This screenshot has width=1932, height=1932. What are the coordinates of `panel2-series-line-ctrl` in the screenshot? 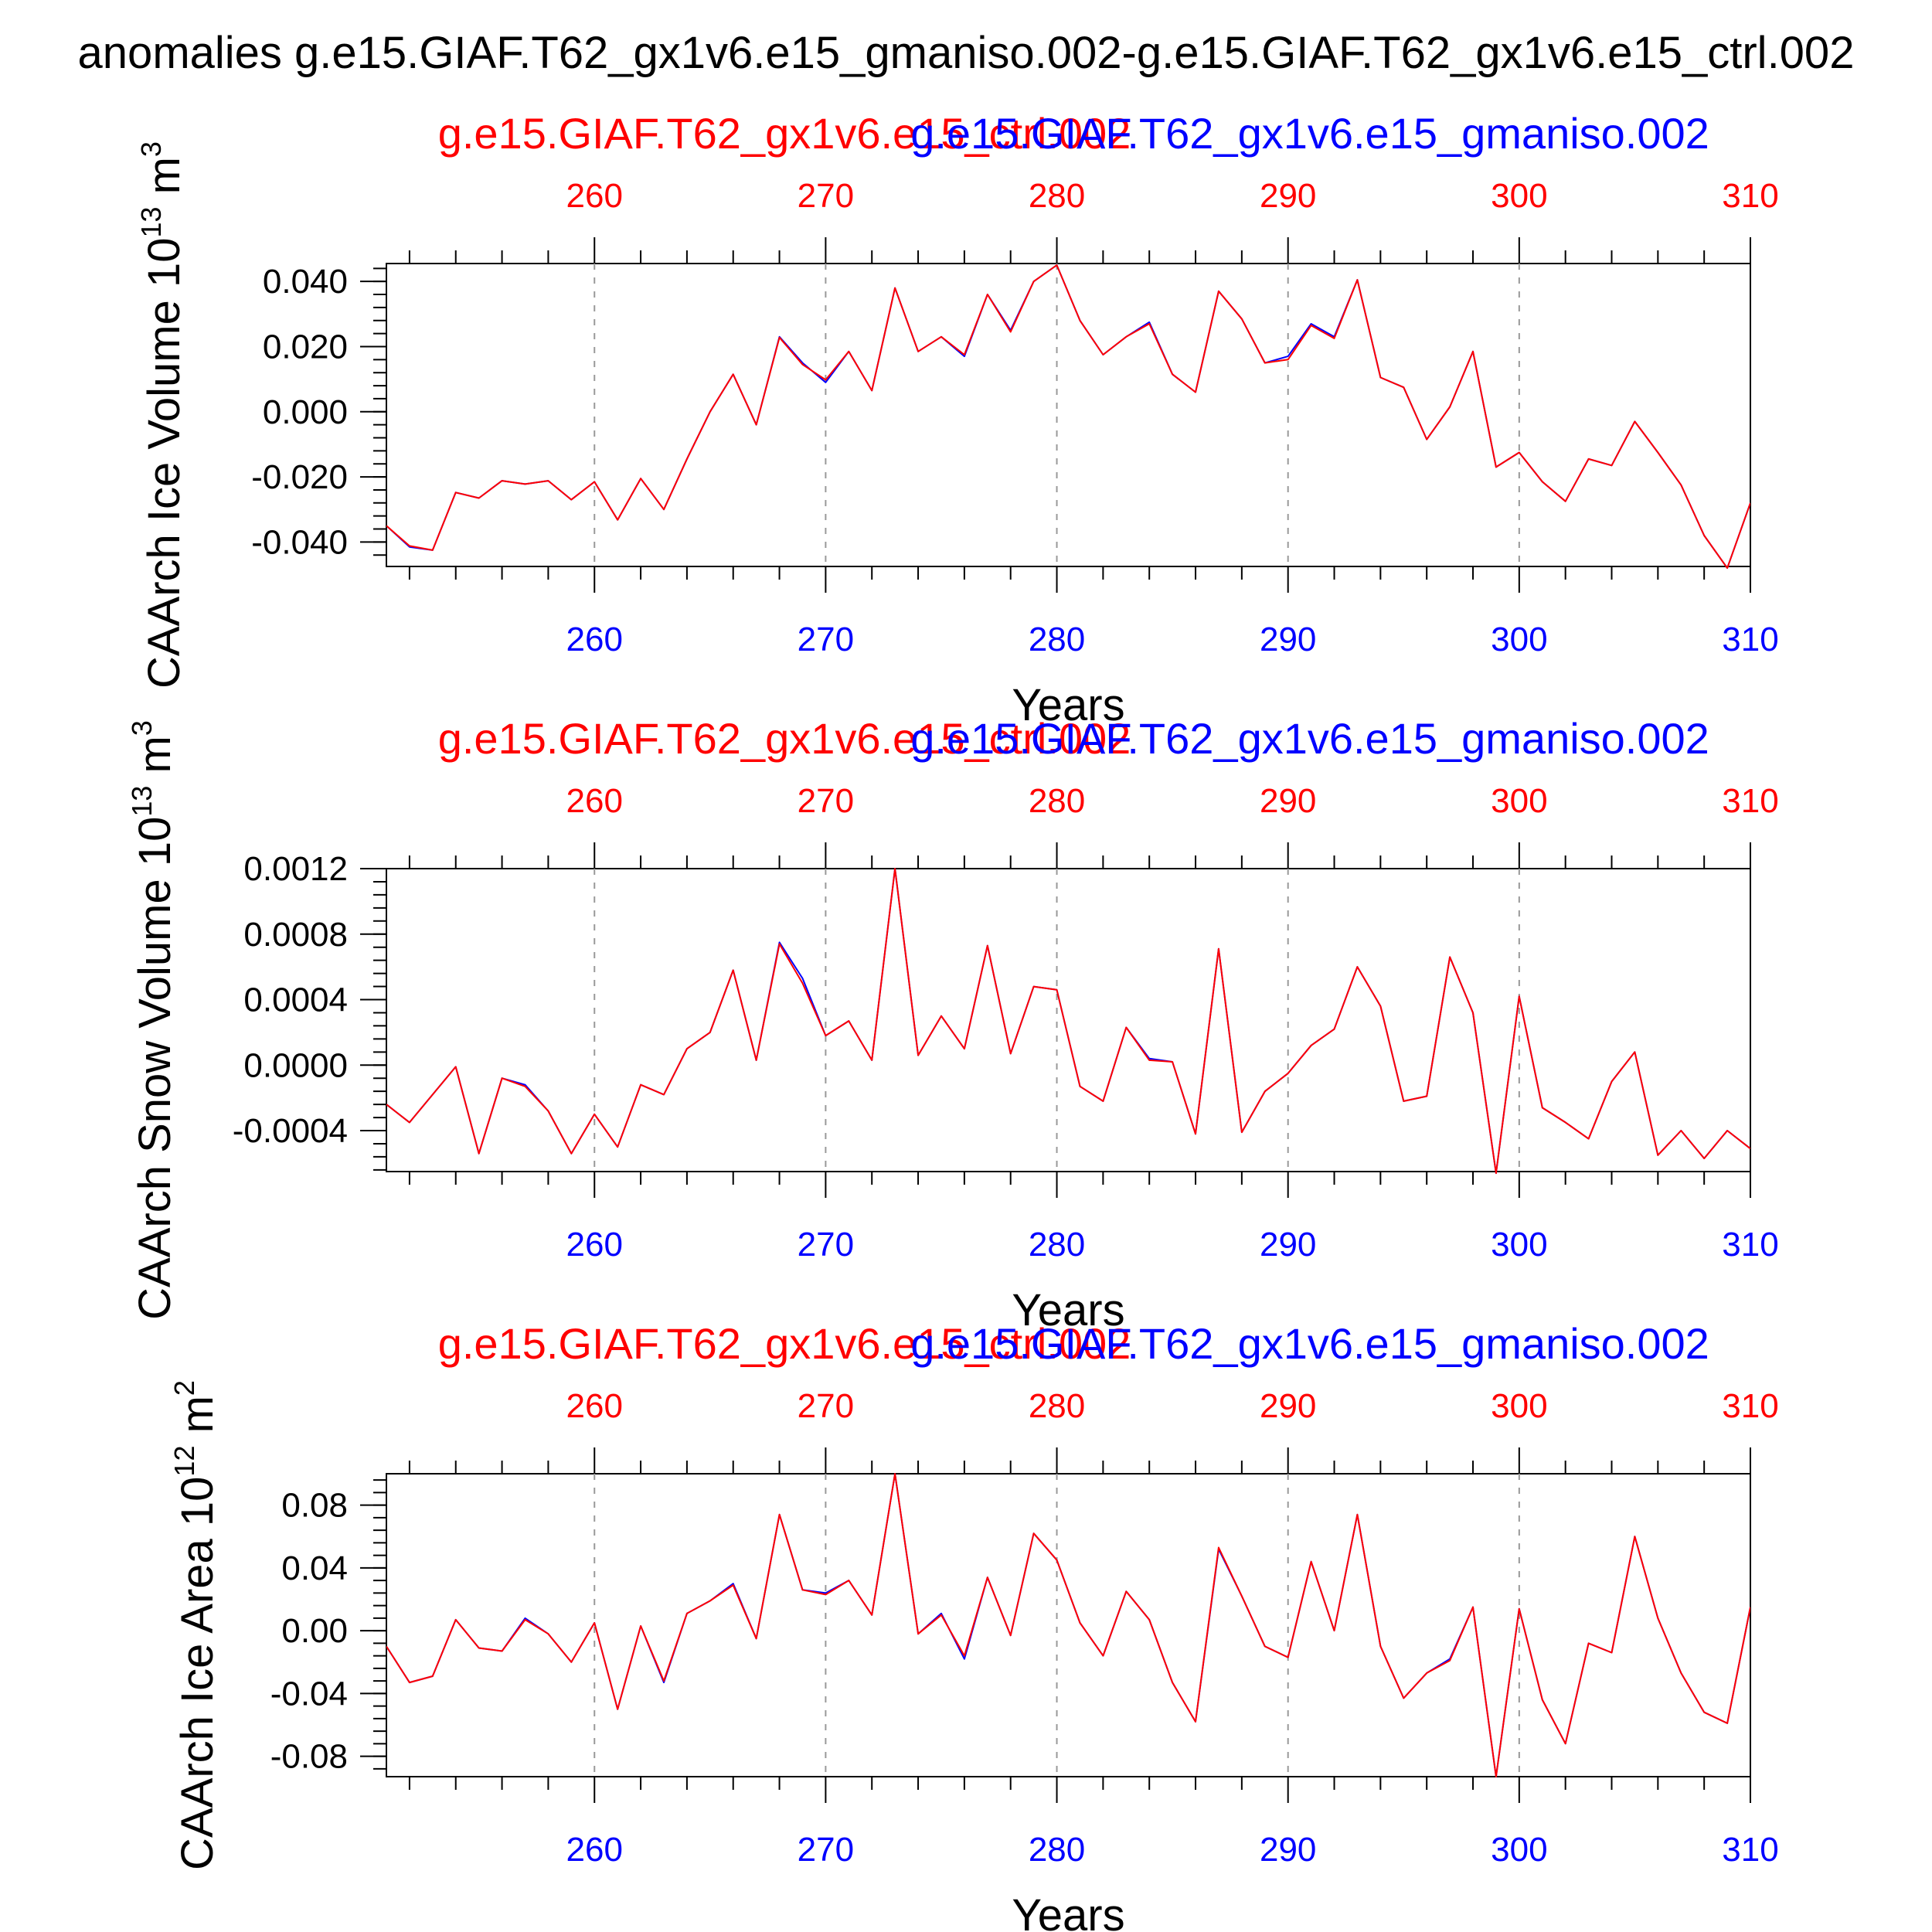 It's located at (1068, 1021).